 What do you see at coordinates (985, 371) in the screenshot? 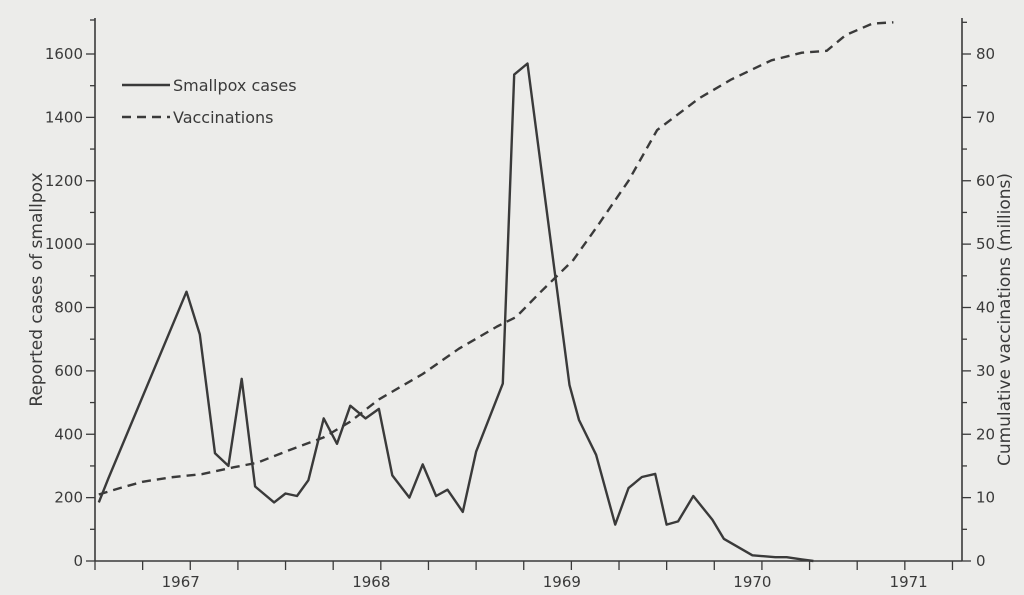
I see `right-tick-label: 30` at bounding box center [985, 371].